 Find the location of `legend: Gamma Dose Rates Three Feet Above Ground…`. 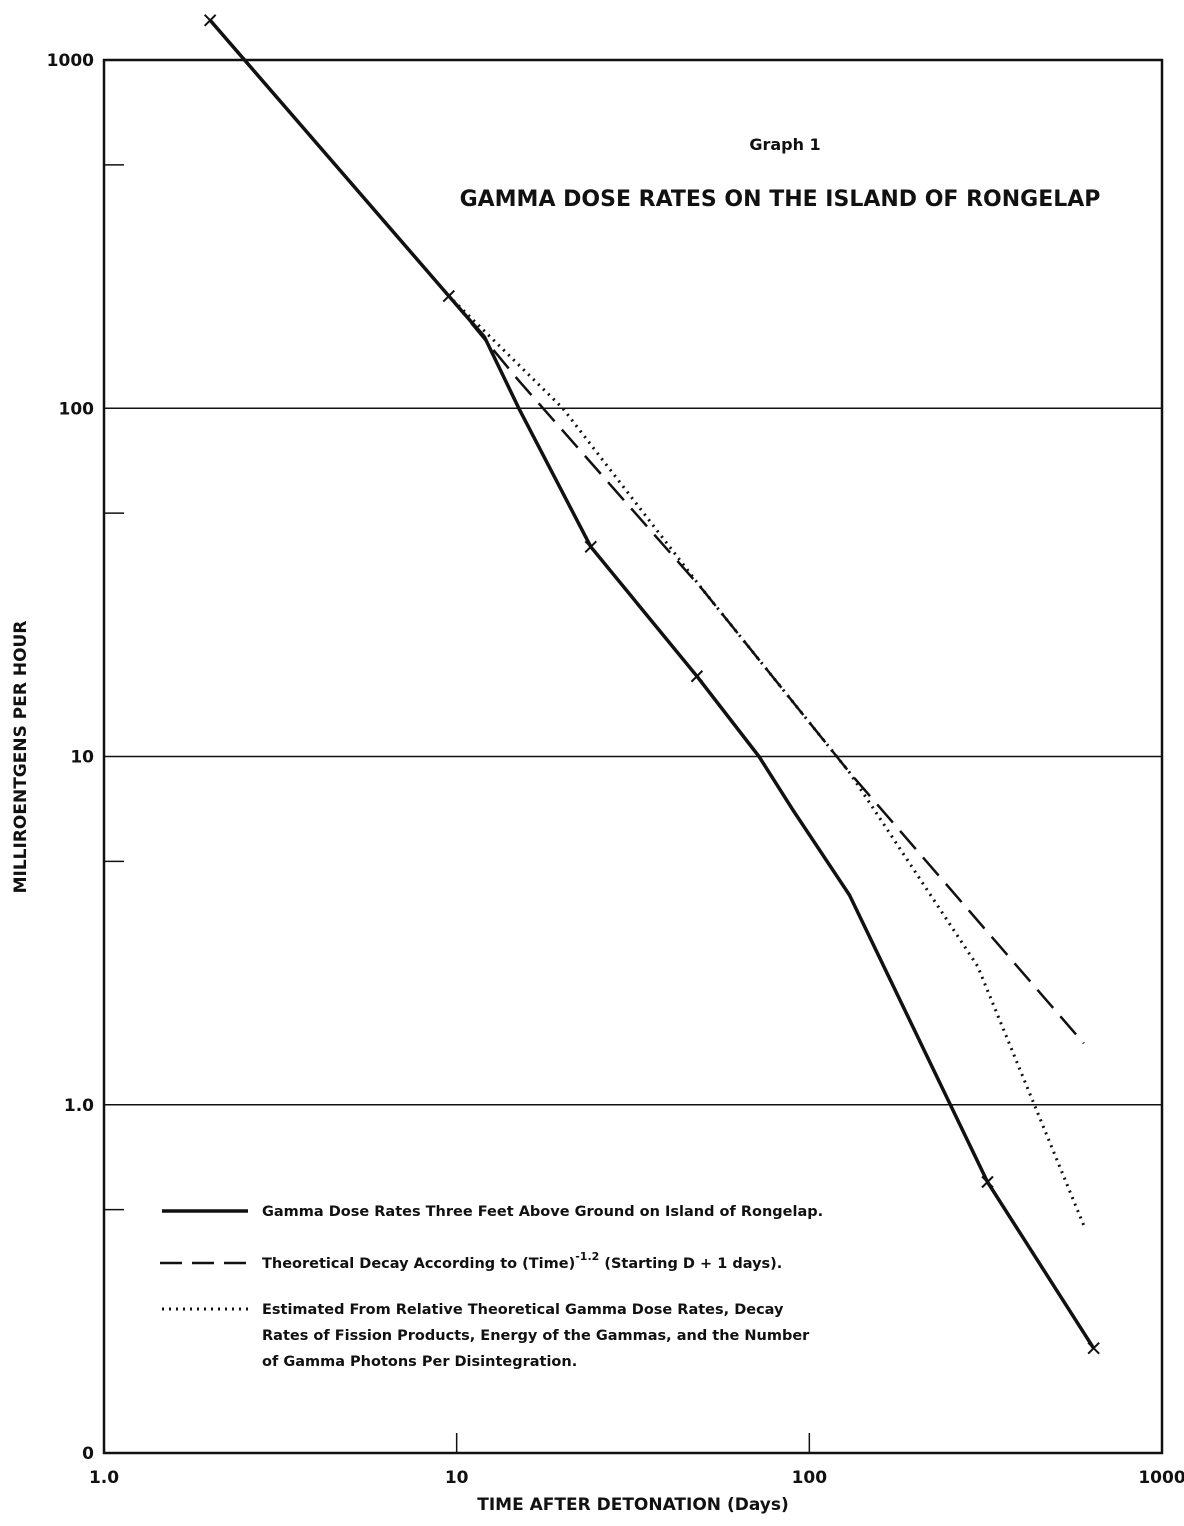

legend: Gamma Dose Rates Three Feet Above Ground… is located at coordinates (491, 1287).